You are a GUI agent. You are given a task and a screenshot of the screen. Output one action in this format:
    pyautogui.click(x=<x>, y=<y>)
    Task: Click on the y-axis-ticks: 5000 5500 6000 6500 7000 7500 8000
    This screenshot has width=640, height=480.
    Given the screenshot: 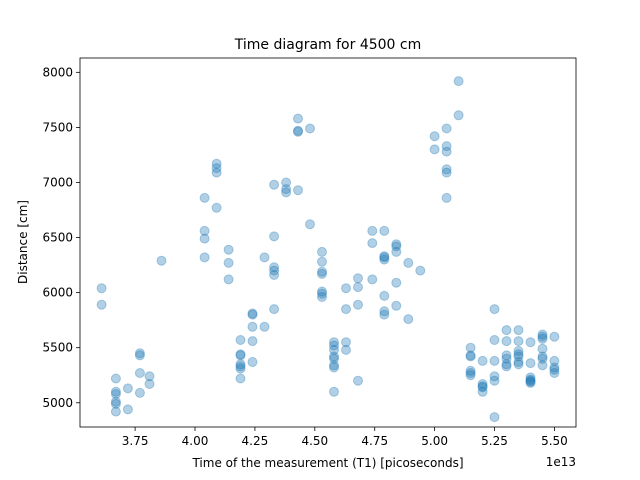 What is the action you would take?
    pyautogui.click(x=61, y=237)
    